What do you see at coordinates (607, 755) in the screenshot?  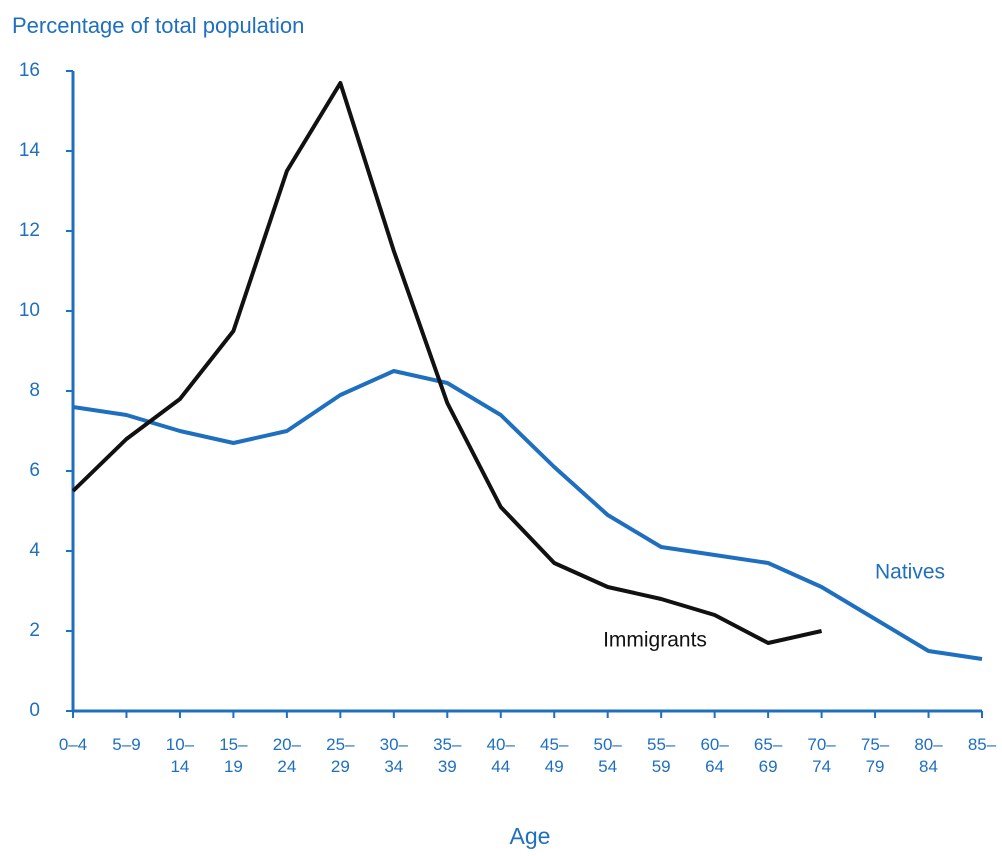 I see `x-tick-label: 50–54` at bounding box center [607, 755].